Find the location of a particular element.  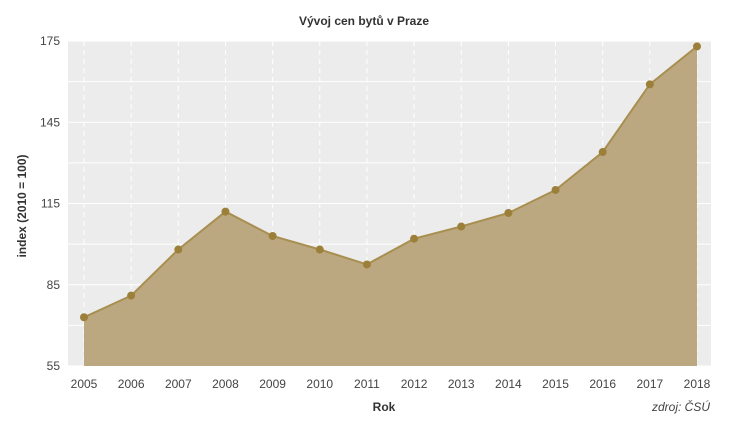

data-point-2015 is located at coordinates (555, 189).